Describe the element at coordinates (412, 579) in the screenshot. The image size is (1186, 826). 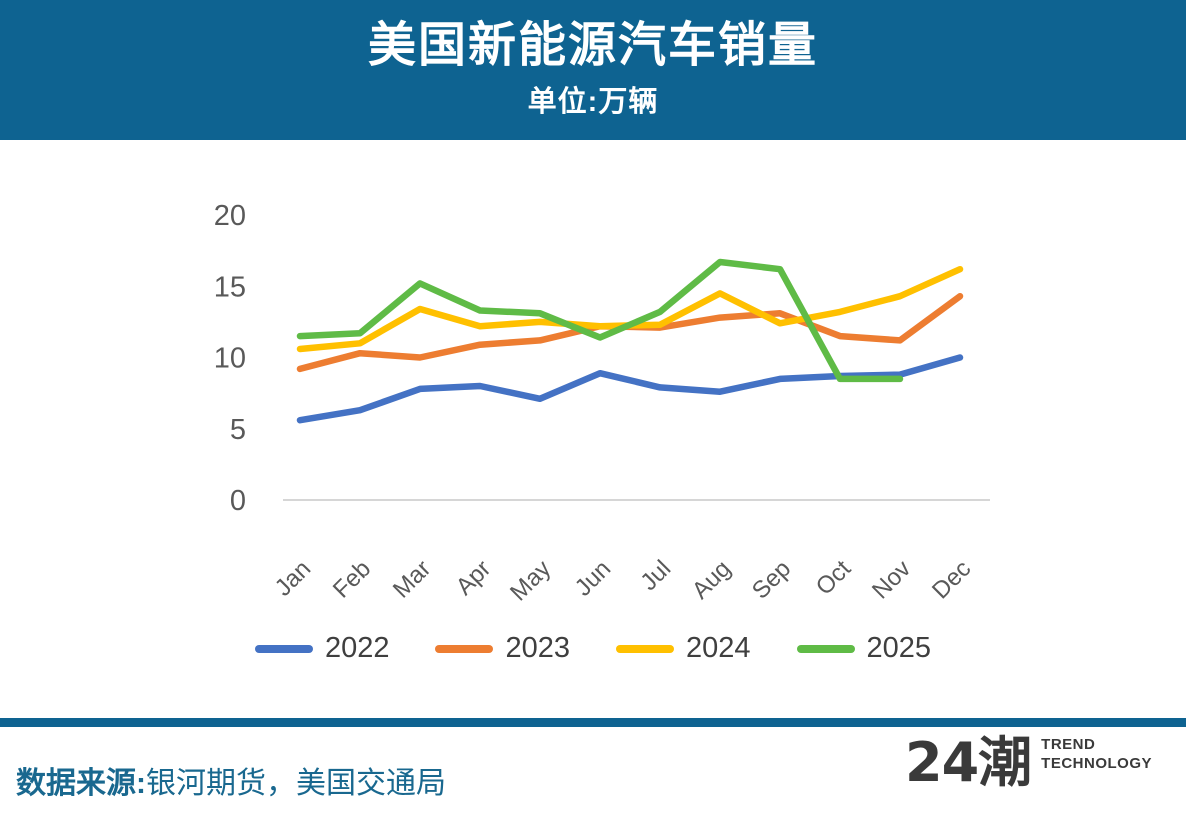
I see `x-tick-label-mar: Mar` at that location.